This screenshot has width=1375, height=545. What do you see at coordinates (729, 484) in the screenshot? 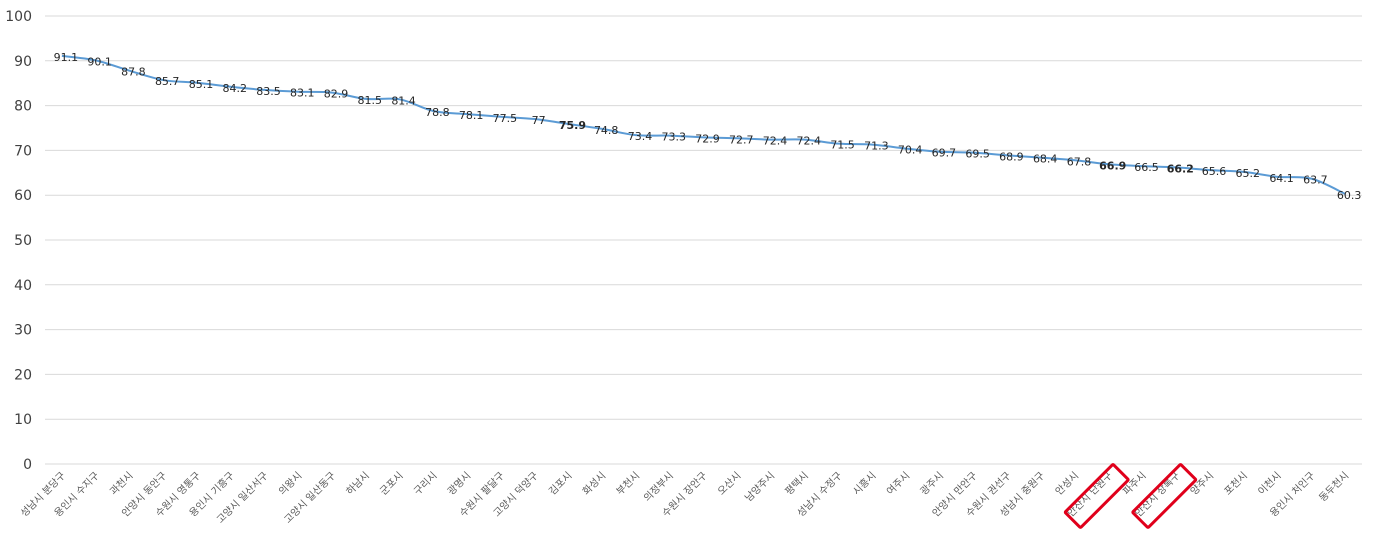
I see `x-tick-label: 오산시` at bounding box center [729, 484].